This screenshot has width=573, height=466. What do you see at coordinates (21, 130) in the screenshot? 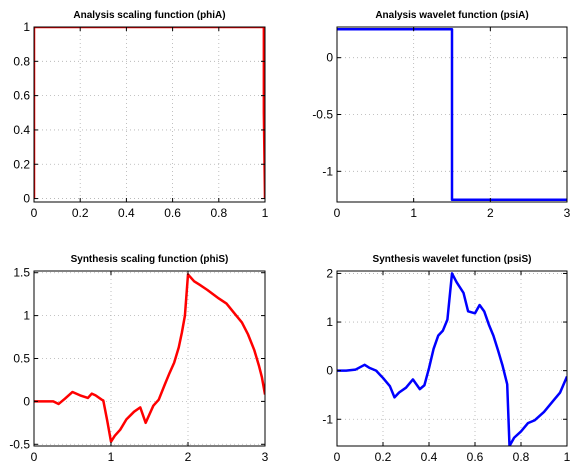
I see `y-tick-label: 0.4` at bounding box center [21, 130].